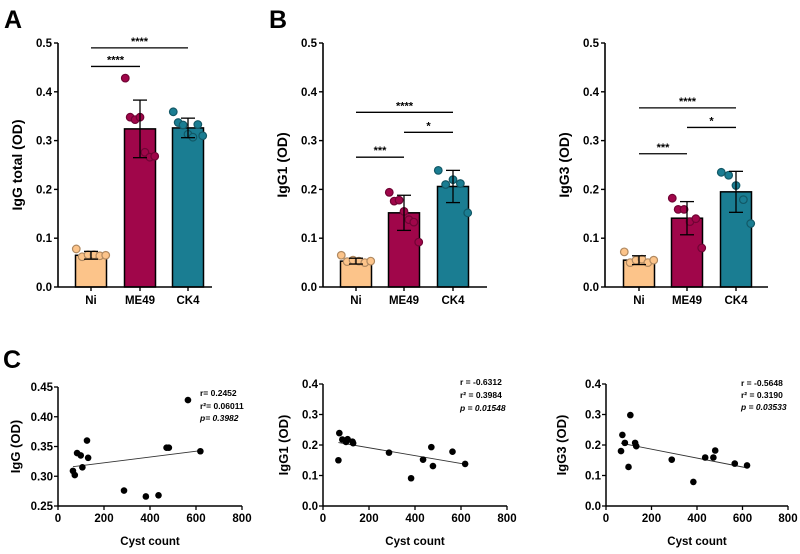  I want to click on bar-CK4, so click(188, 207).